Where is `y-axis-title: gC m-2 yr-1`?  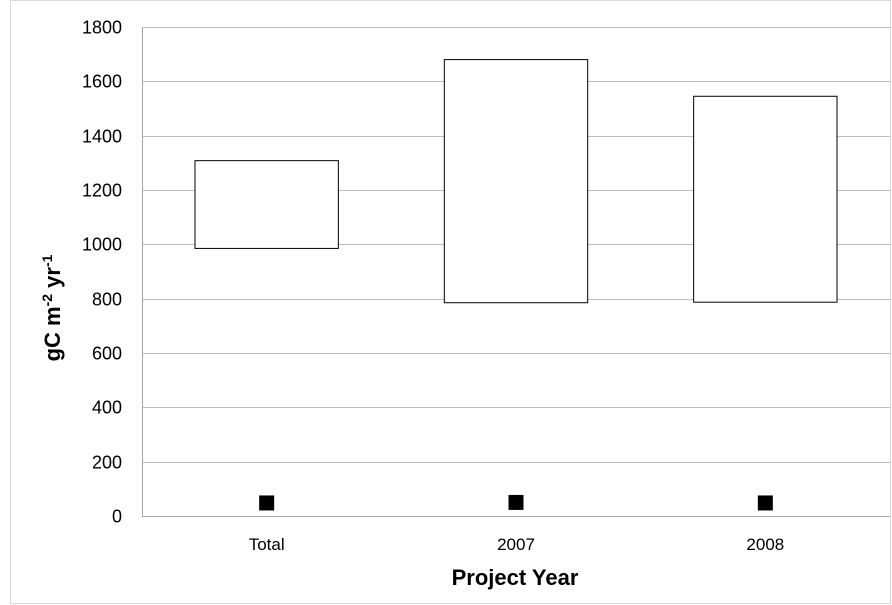
y-axis-title: gC m-2 yr-1 is located at coordinates (52, 307).